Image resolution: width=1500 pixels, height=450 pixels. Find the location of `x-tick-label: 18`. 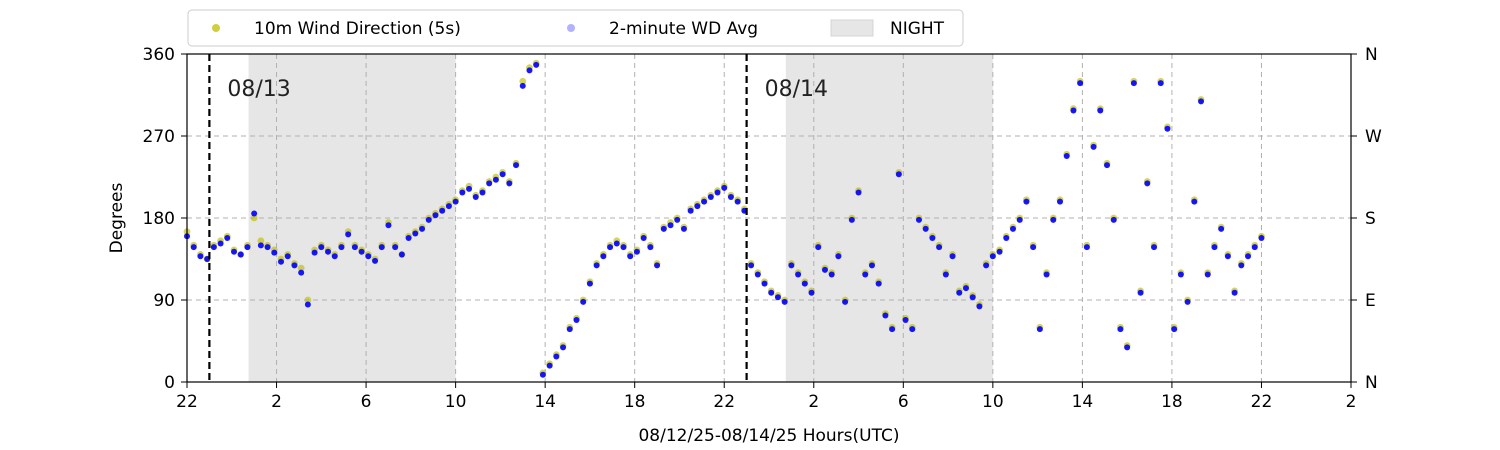

x-tick-label: 18 is located at coordinates (635, 402).